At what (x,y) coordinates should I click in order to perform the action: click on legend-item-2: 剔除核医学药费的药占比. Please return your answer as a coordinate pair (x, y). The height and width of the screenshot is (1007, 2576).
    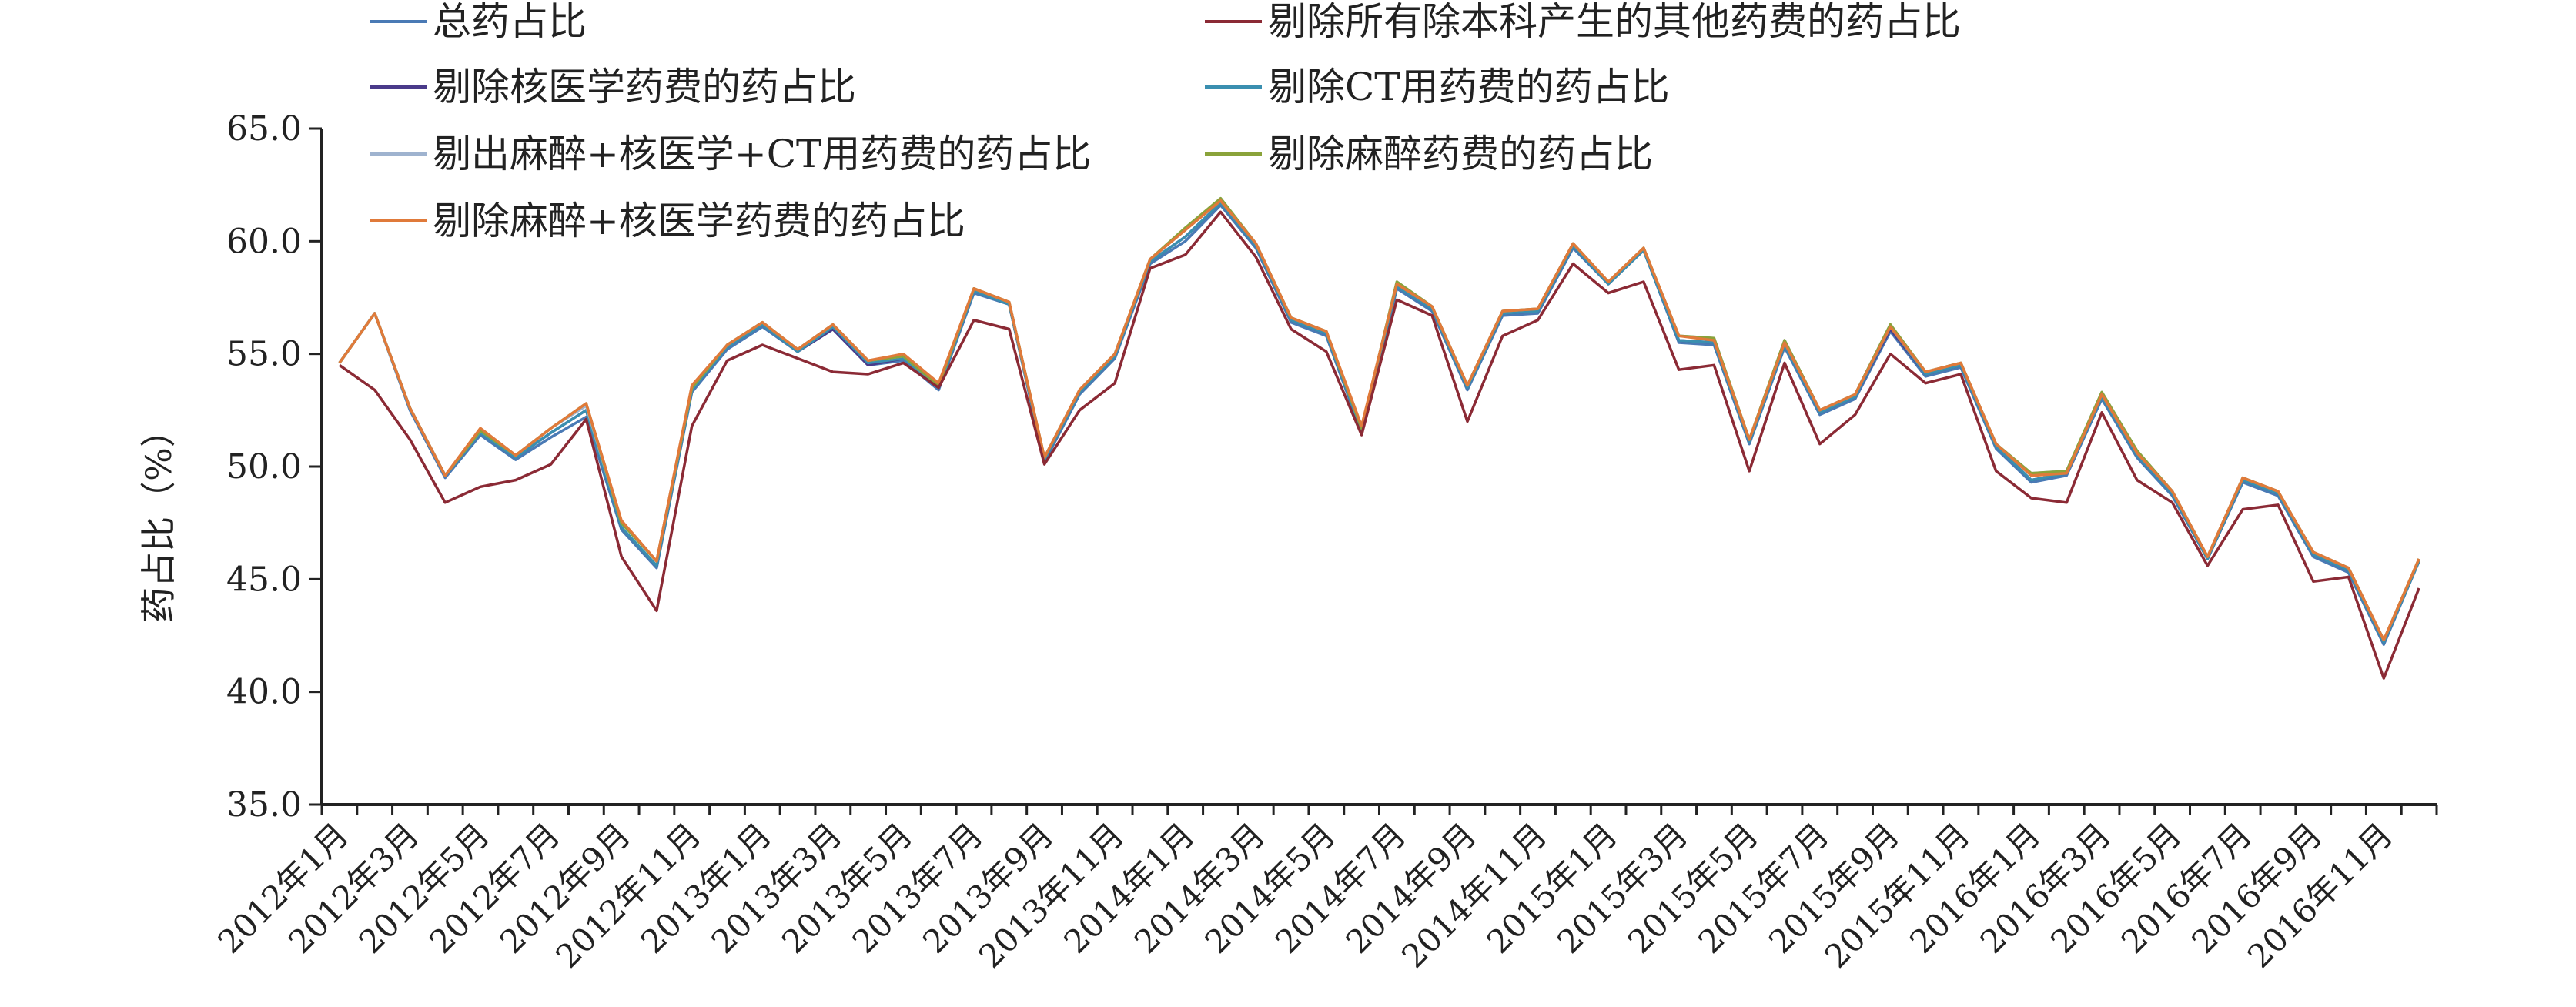
    Looking at the image, I should click on (613, 87).